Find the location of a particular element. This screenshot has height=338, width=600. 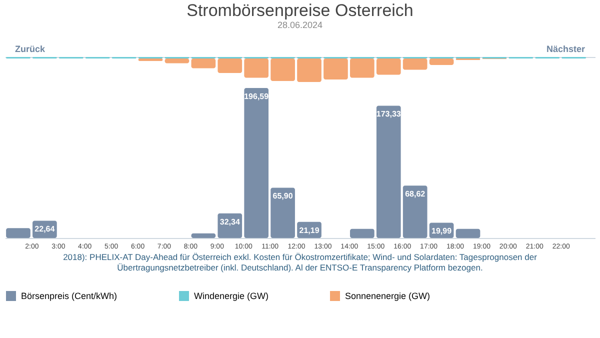

text: Nächster is located at coordinates (566, 49).